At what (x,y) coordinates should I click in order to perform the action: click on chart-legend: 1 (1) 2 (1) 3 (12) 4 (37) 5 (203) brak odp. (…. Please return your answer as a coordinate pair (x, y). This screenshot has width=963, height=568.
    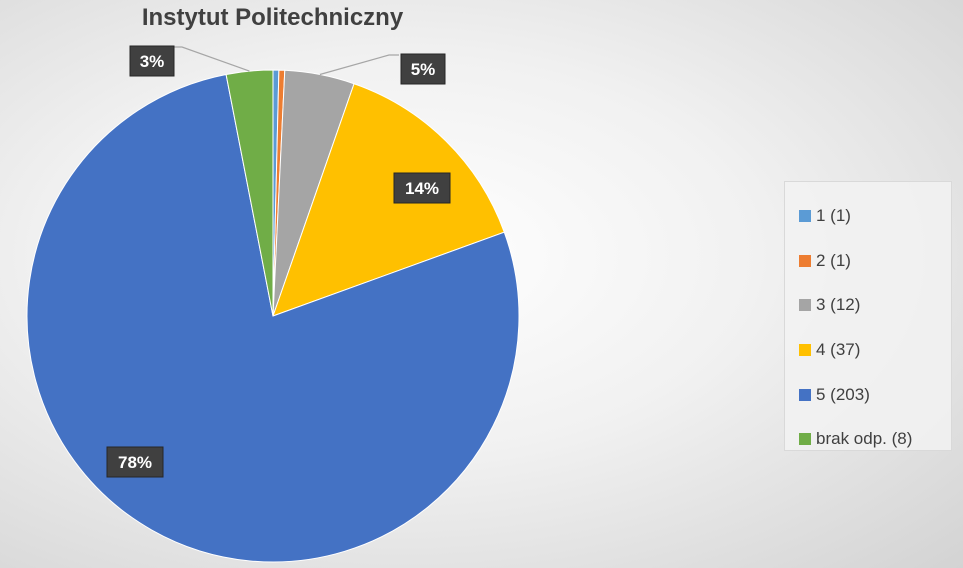
    Looking at the image, I should click on (868, 316).